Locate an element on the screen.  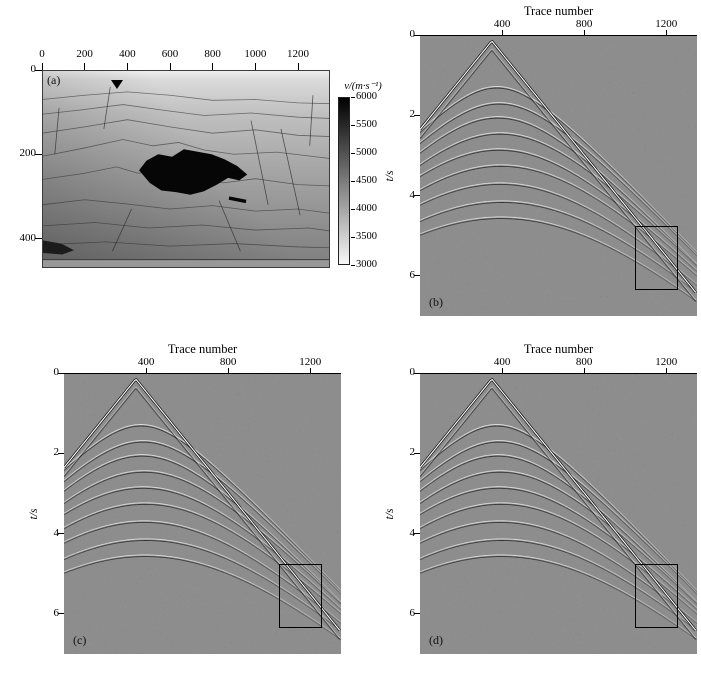
highlight-box-b is located at coordinates (657, 257).